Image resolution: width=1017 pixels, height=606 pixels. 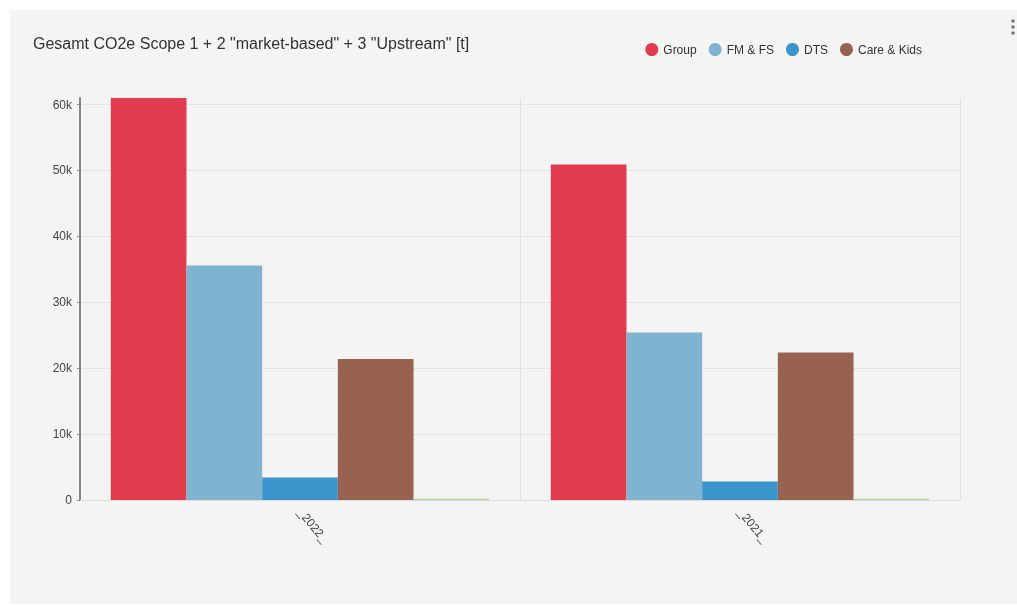 I want to click on y-tick-label: 10k, so click(x=62, y=434).